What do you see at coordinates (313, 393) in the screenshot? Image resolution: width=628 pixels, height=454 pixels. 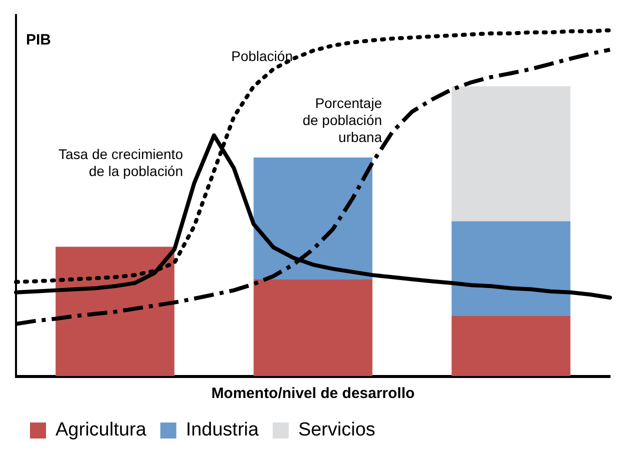 I see `x-axis-title: Momento/nivel de desarrollo` at bounding box center [313, 393].